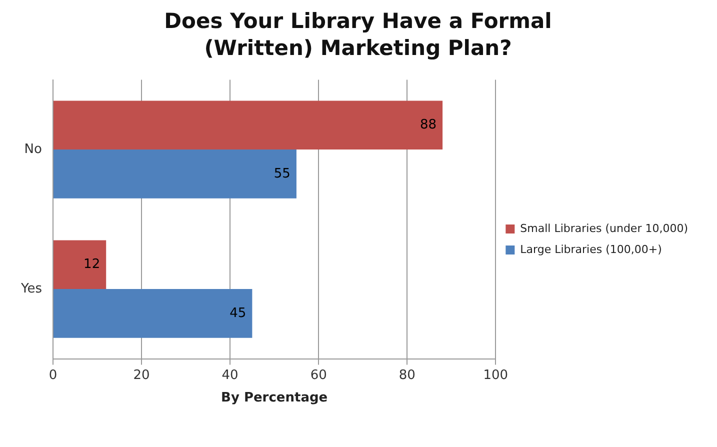 The height and width of the screenshot is (447, 717). I want to click on y-tick-label: No, so click(33, 149).